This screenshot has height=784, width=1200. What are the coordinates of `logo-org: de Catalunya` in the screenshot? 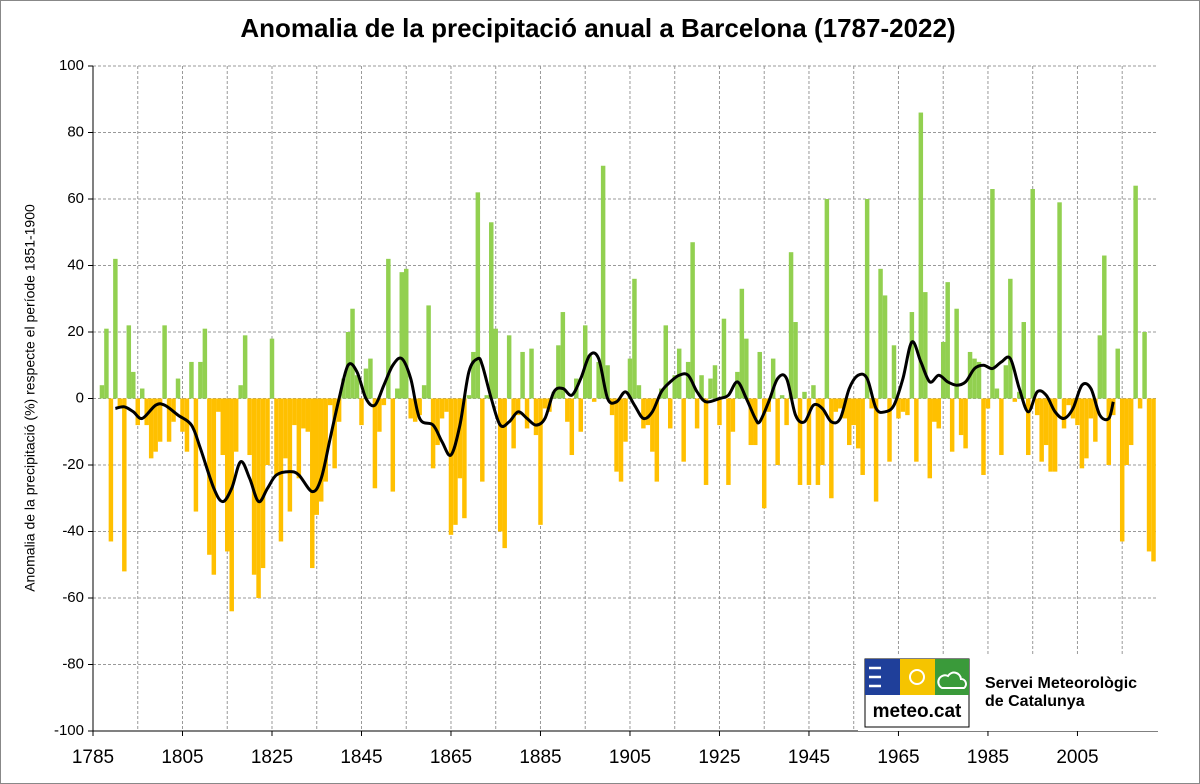 It's located at (1035, 701).